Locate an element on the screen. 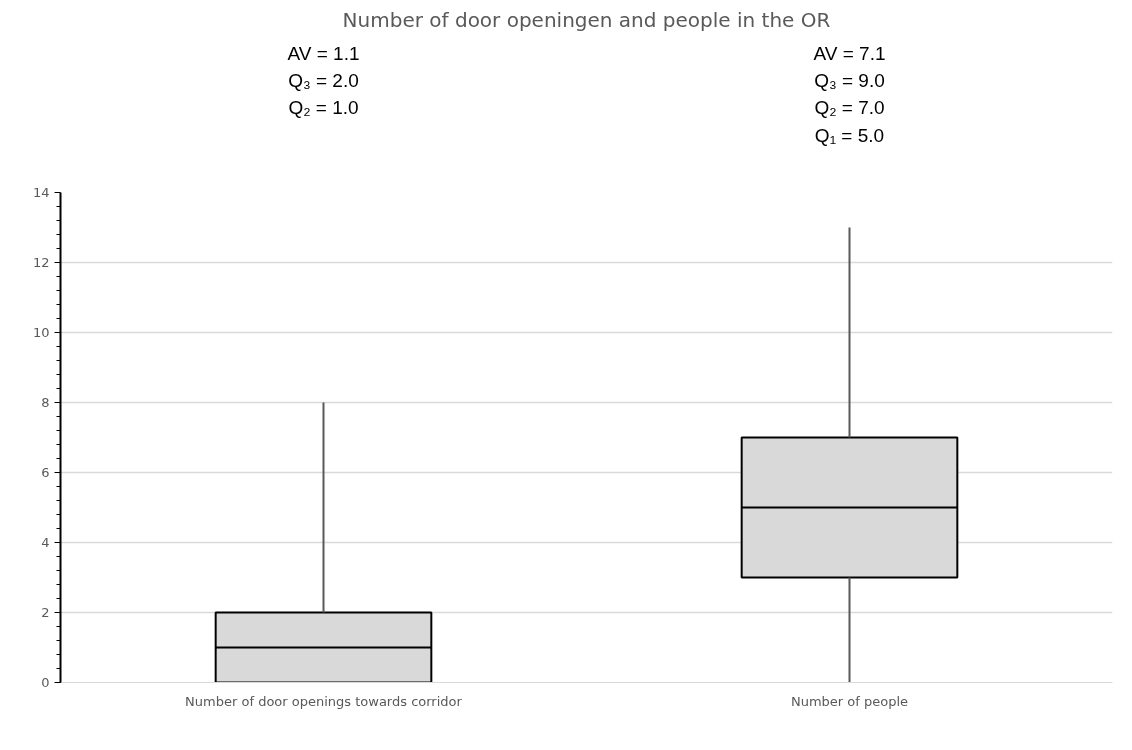 The height and width of the screenshot is (750, 1132). y-tick-label: 2 is located at coordinates (45, 612).